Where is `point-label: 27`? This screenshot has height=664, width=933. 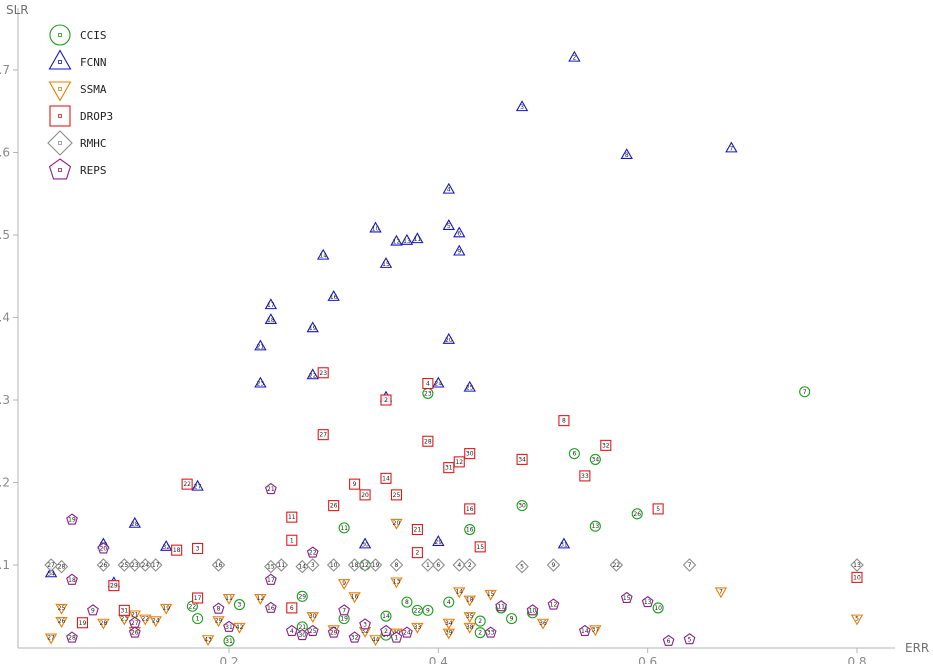
point-label: 27 is located at coordinates (198, 487).